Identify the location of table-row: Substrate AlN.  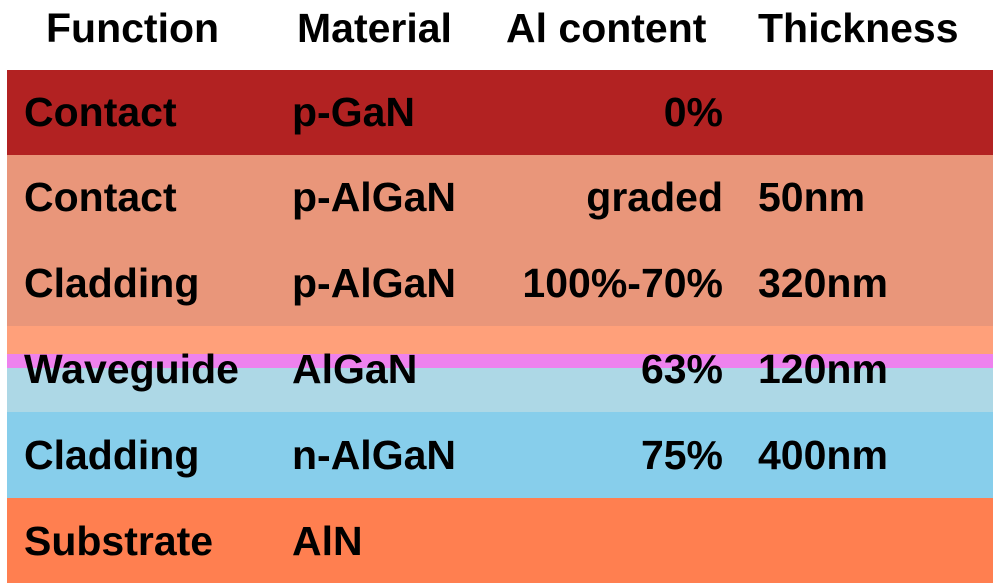
(500, 541).